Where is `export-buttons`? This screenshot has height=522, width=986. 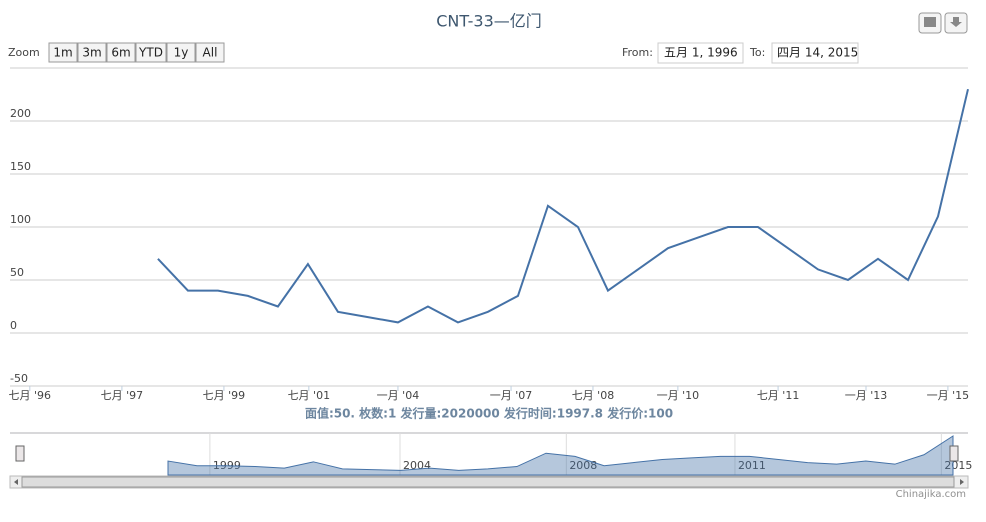
export-buttons is located at coordinates (943, 23).